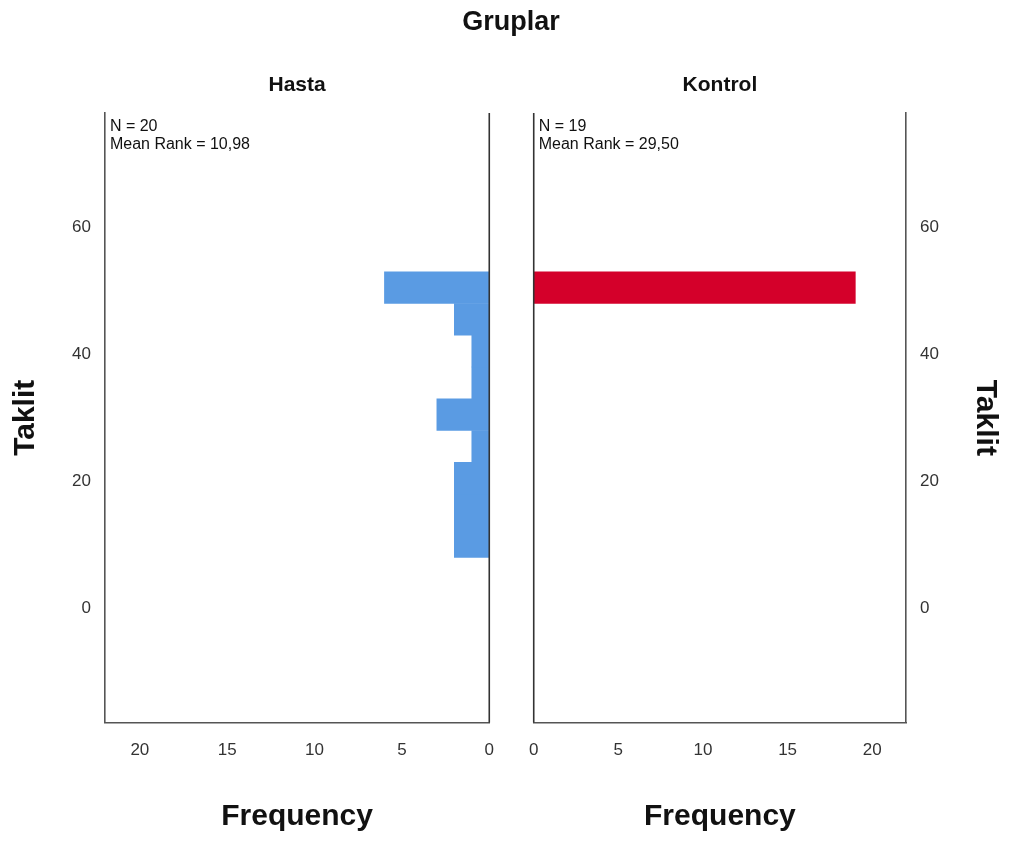  I want to click on chart-title: Gruplar, so click(511, 21).